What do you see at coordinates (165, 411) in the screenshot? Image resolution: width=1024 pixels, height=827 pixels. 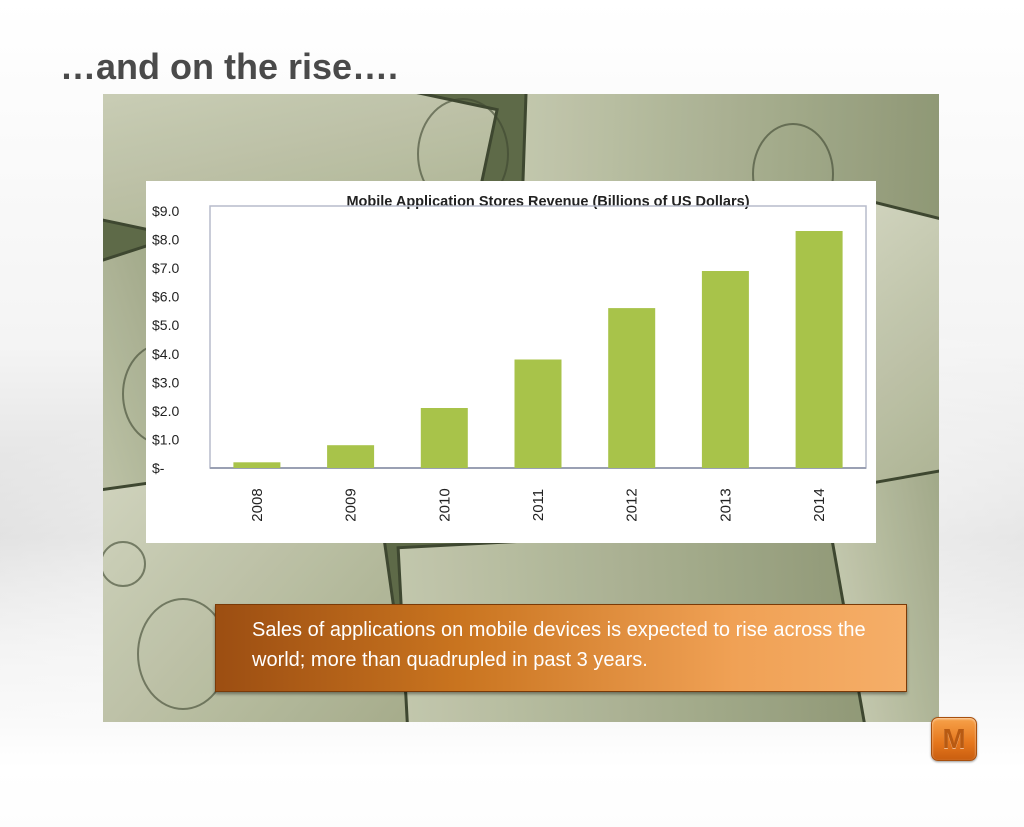 I see `y-tick-label: $2.0` at bounding box center [165, 411].